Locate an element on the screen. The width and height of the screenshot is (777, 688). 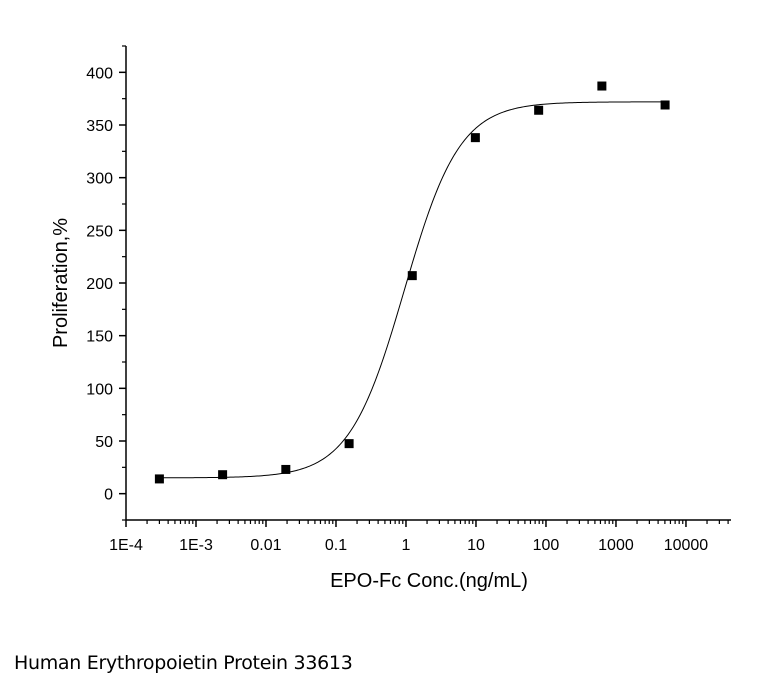
y-tick-label: 250 is located at coordinates (99, 231).